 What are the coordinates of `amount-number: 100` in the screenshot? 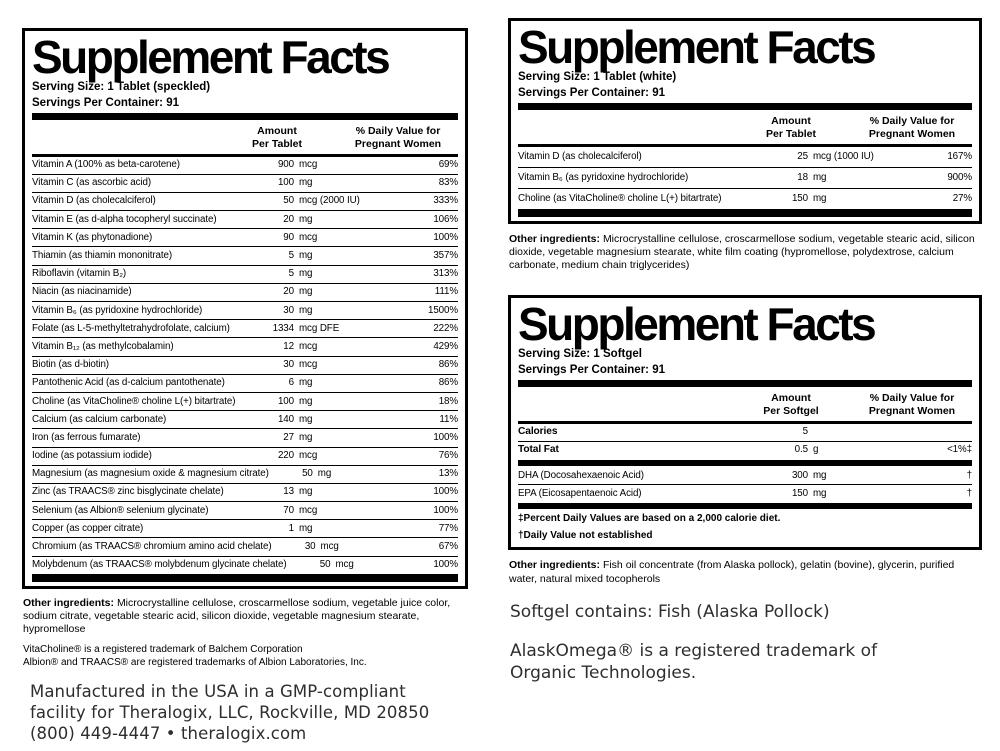 It's located at (285, 183).